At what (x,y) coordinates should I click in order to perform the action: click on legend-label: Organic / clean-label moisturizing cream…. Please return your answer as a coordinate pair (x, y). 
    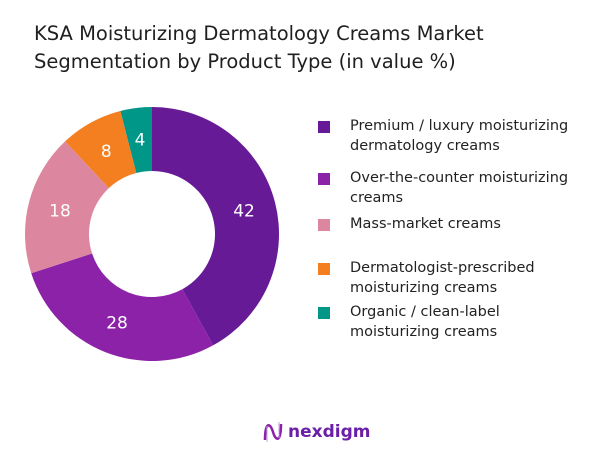
    Looking at the image, I should click on (425, 322).